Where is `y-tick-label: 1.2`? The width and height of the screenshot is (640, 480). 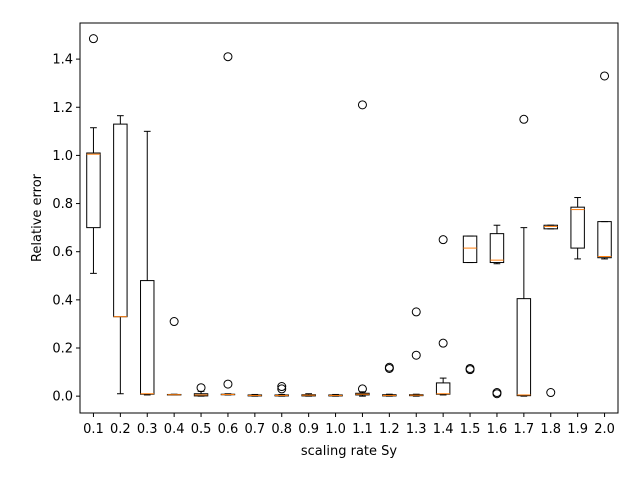
y-tick-label: 1.2 is located at coordinates (62, 108).